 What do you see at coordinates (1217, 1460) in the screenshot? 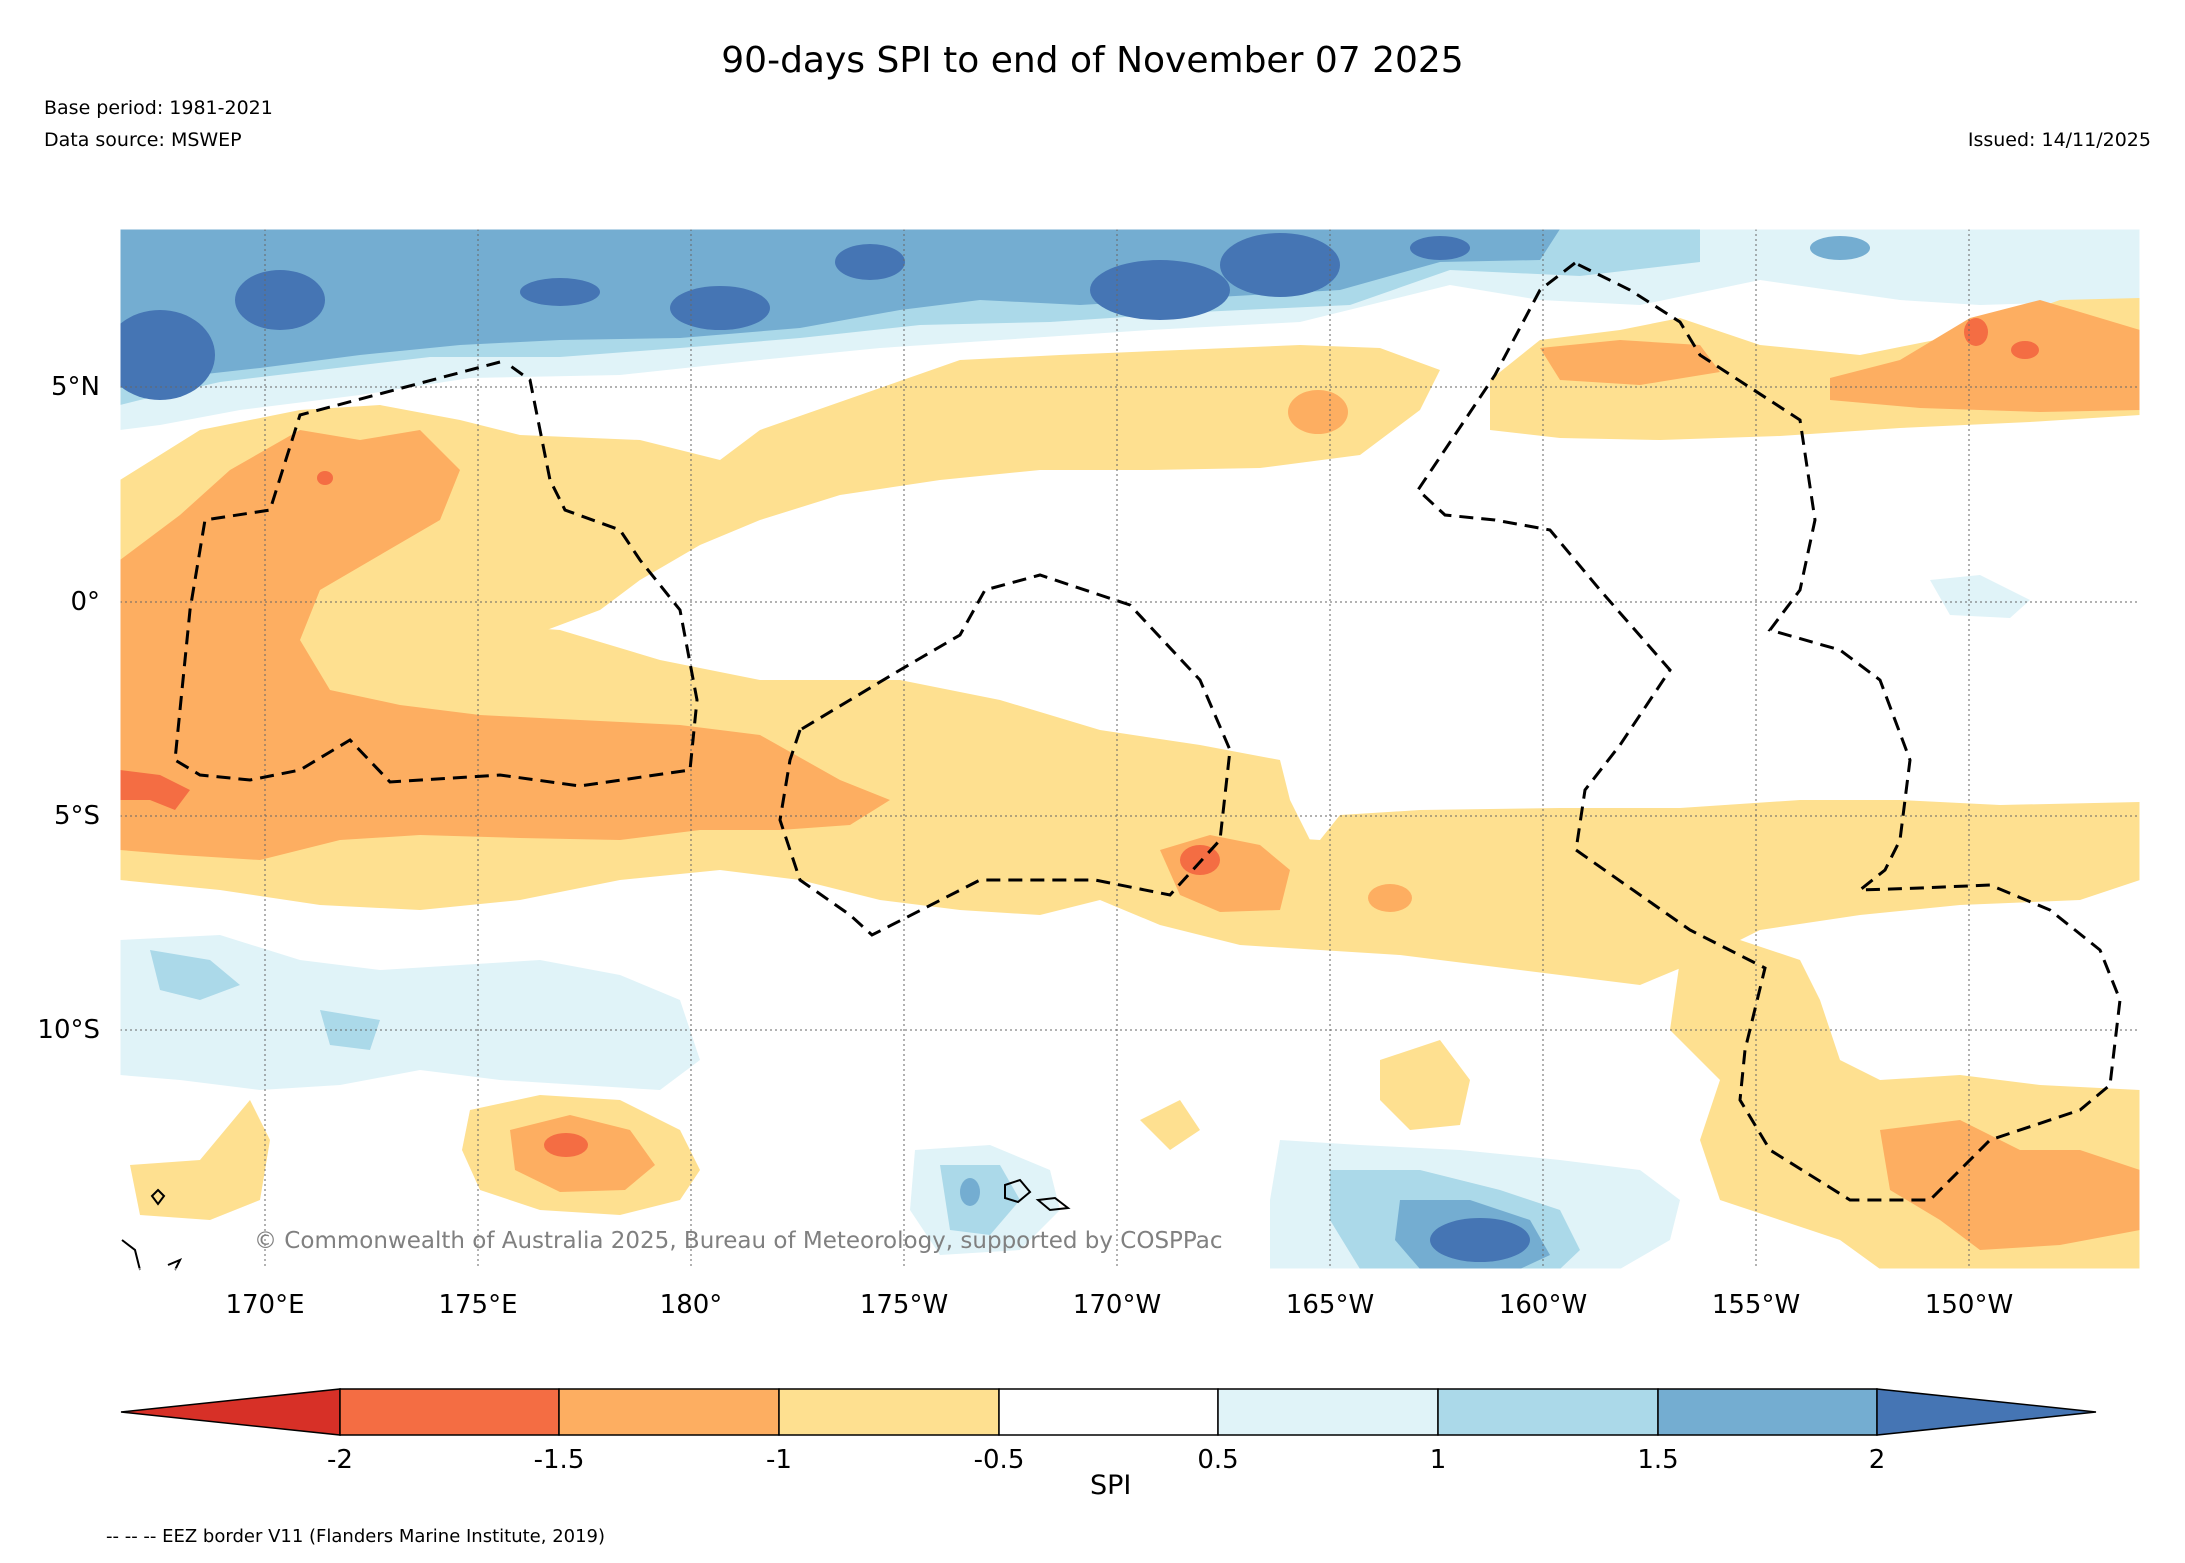
I see `colorbar-tick: 0.5` at bounding box center [1217, 1460].